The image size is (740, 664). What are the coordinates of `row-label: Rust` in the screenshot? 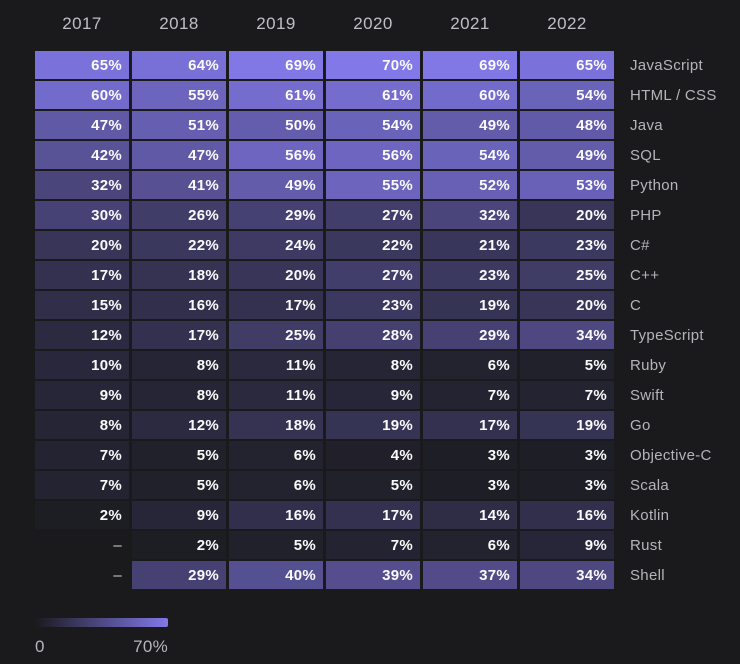 It's located at (646, 545).